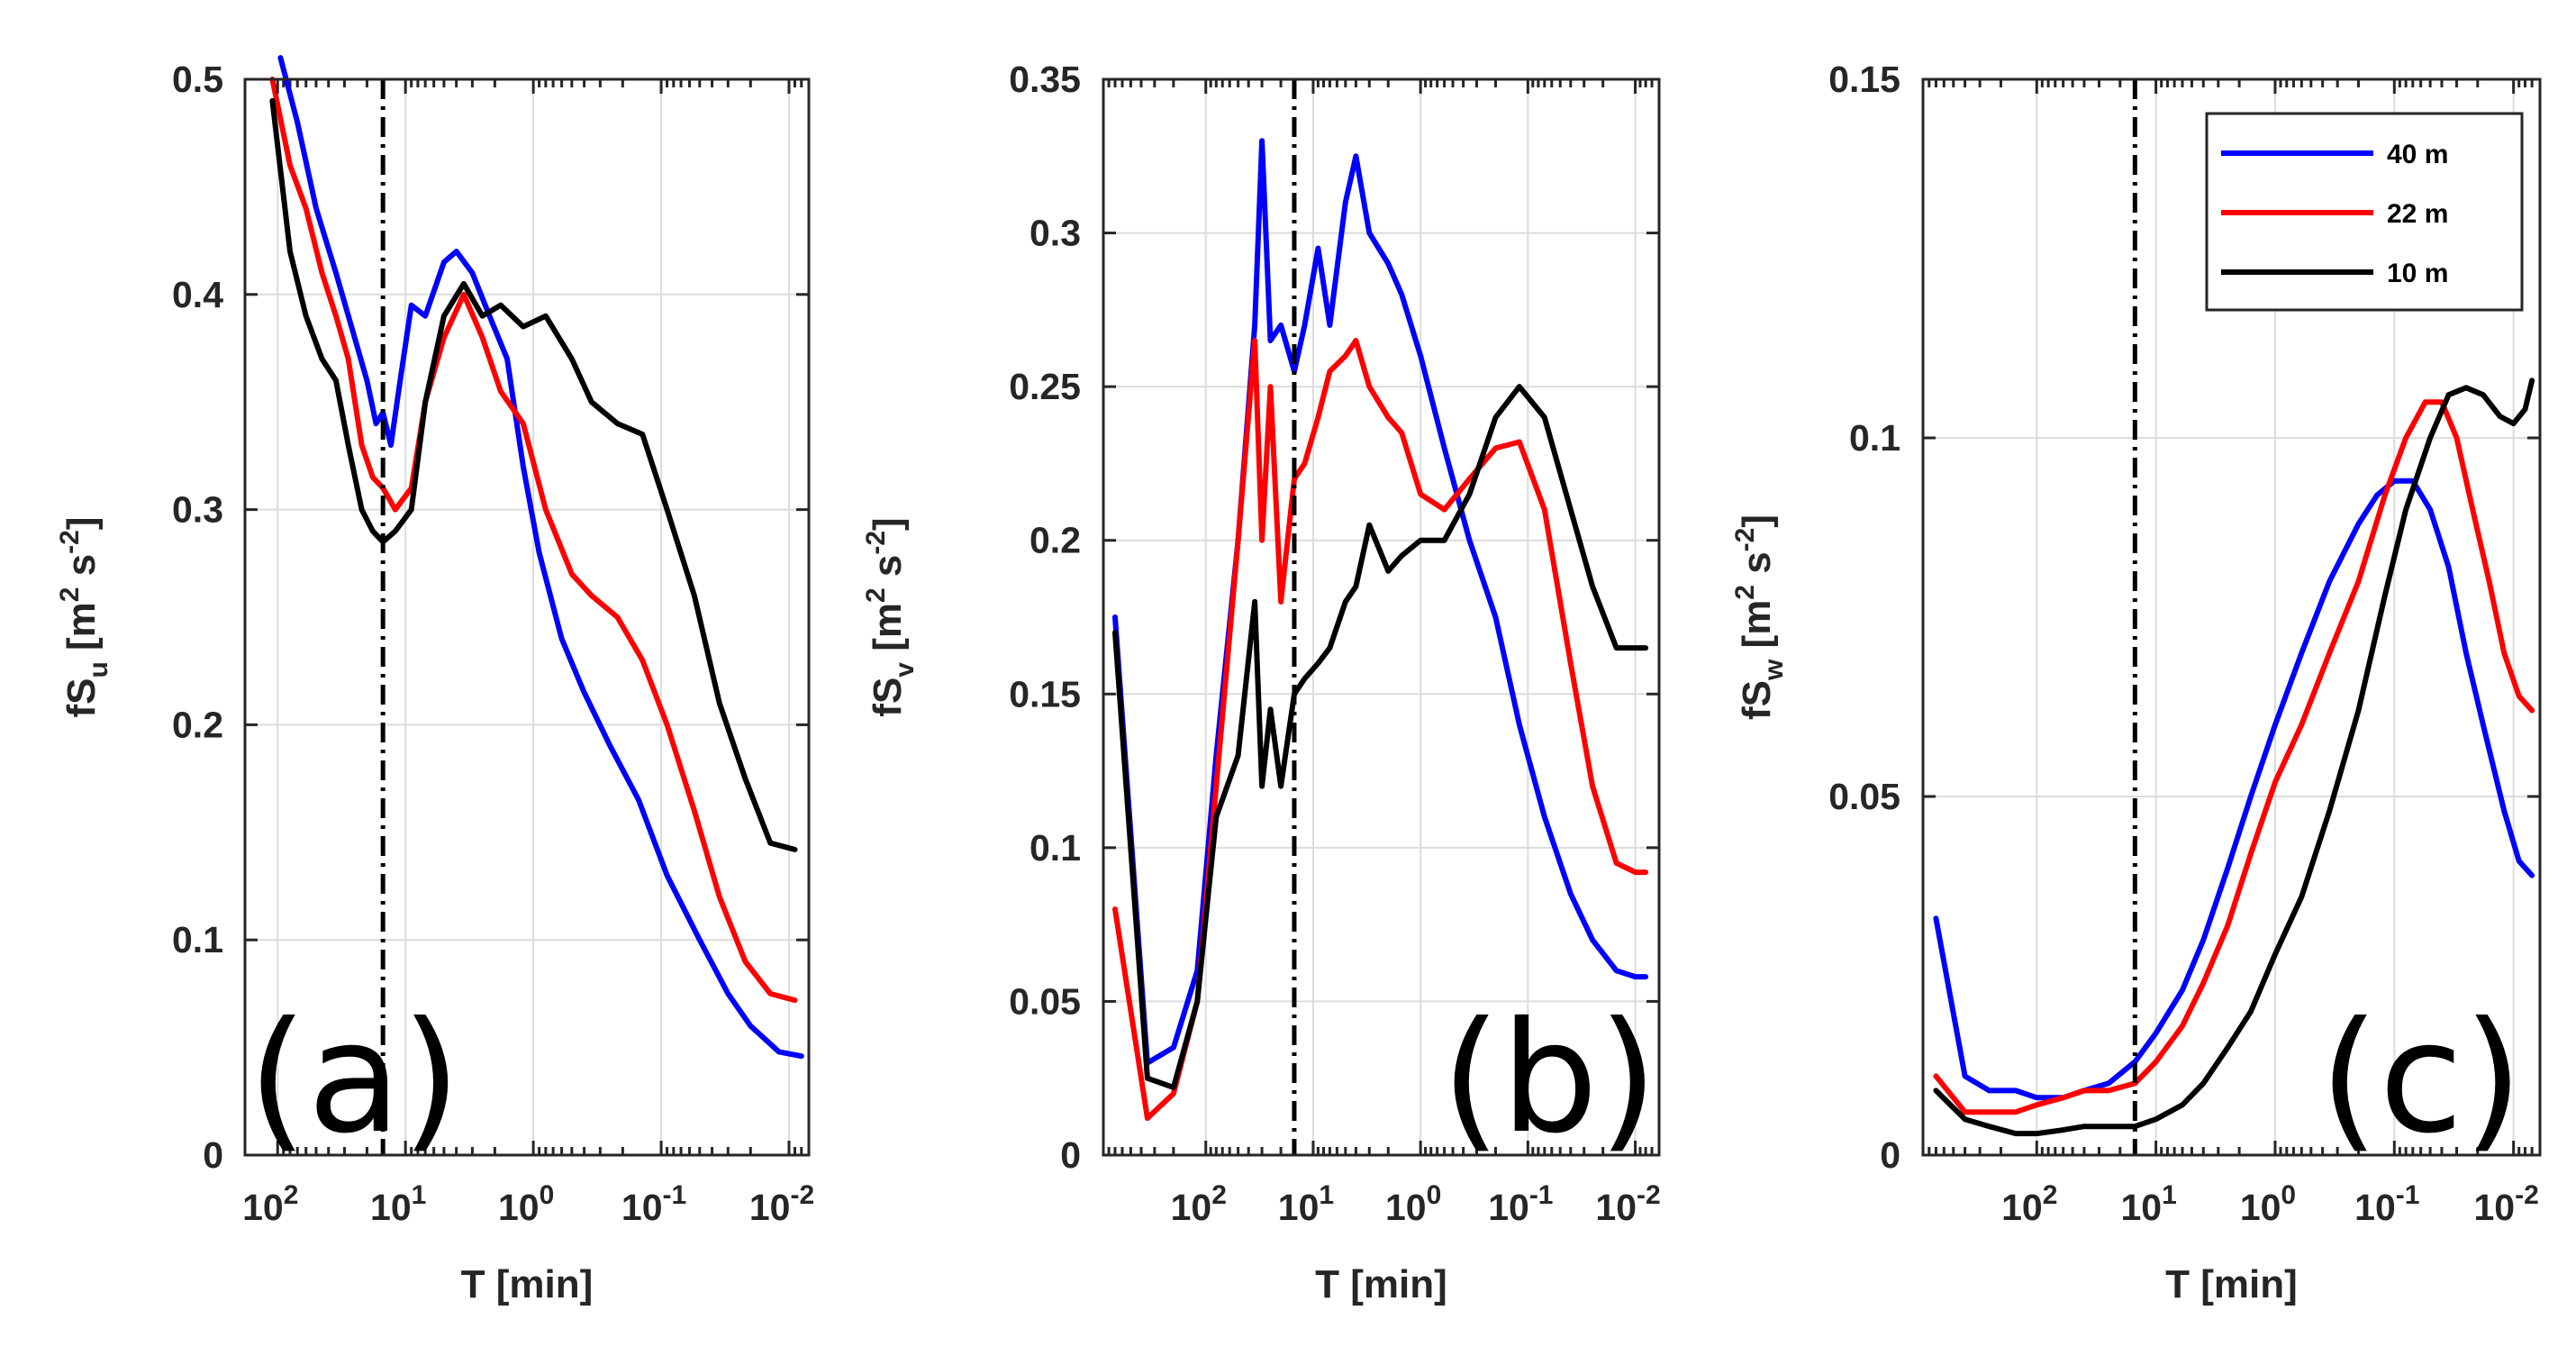 The width and height of the screenshot is (2576, 1356). What do you see at coordinates (1045, 386) in the screenshot?
I see `ytick-label: 0.25` at bounding box center [1045, 386].